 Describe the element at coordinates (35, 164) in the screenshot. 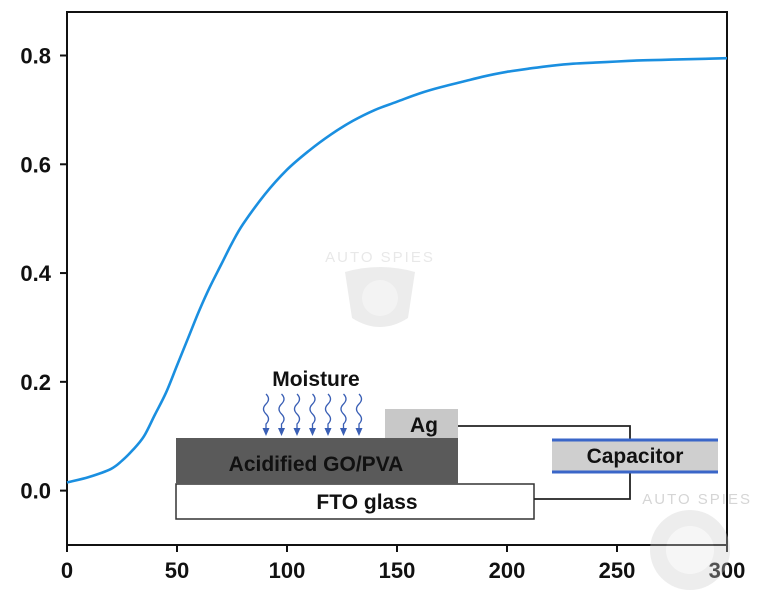

I see `y-tick-label: 0.6` at that location.